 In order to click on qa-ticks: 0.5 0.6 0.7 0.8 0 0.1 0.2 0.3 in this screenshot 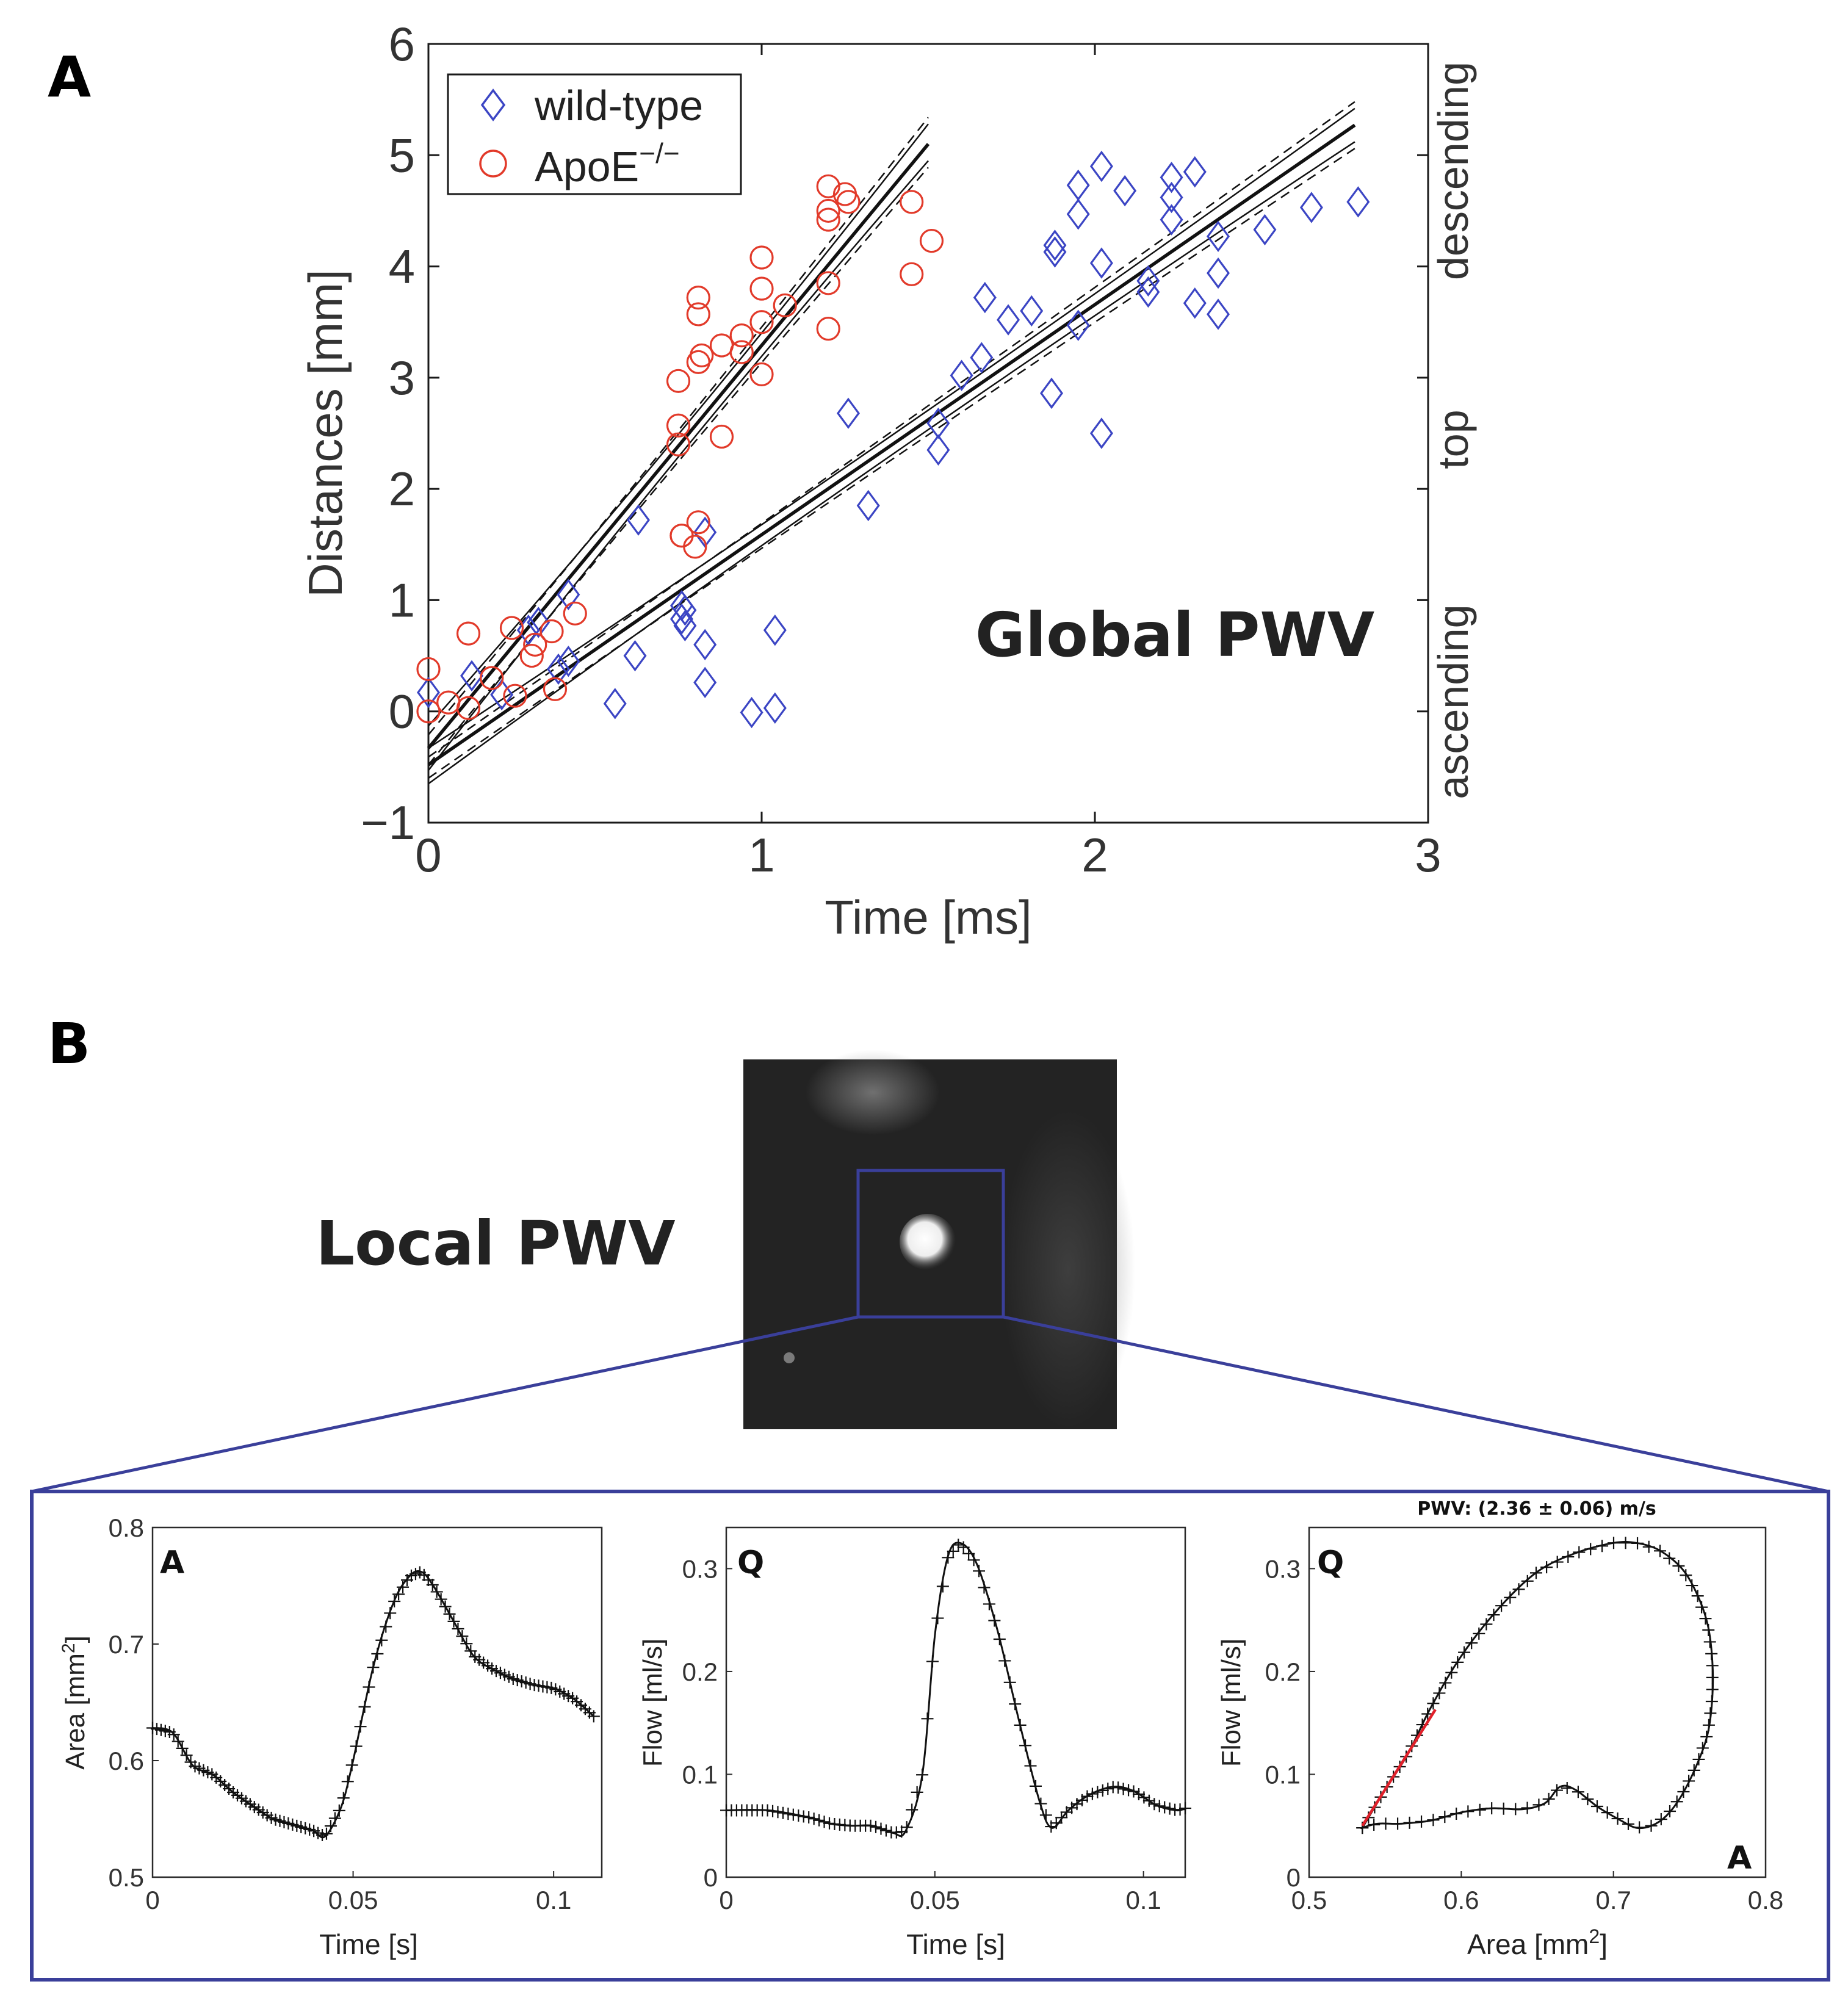, I will do `click(1524, 1734)`.